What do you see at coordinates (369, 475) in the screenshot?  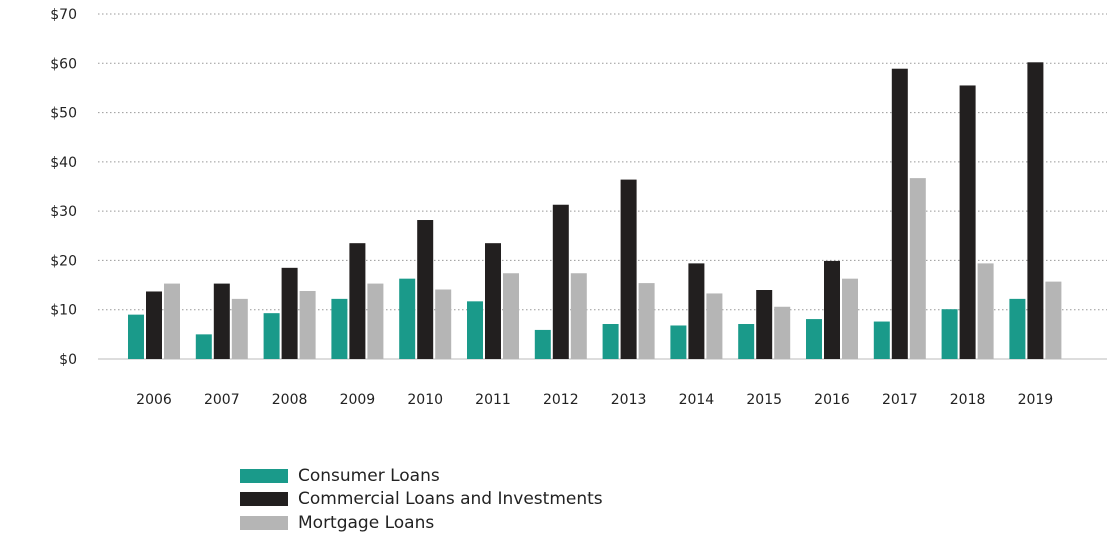 I see `legend-label-consumer-loans: Consumer Loans` at bounding box center [369, 475].